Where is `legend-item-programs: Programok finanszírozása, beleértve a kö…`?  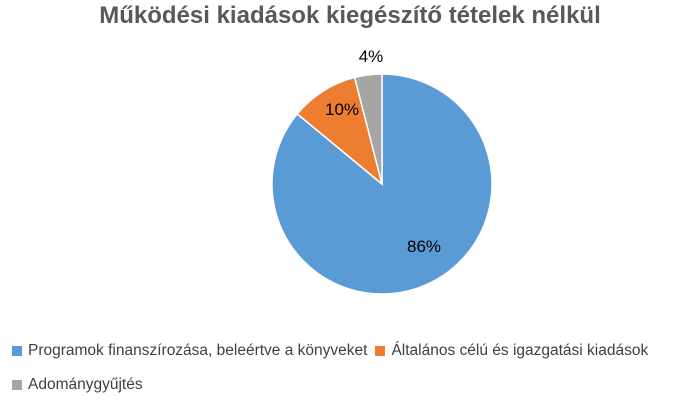 legend-item-programs: Programok finanszírozása, beleértve a kö… is located at coordinates (189, 351).